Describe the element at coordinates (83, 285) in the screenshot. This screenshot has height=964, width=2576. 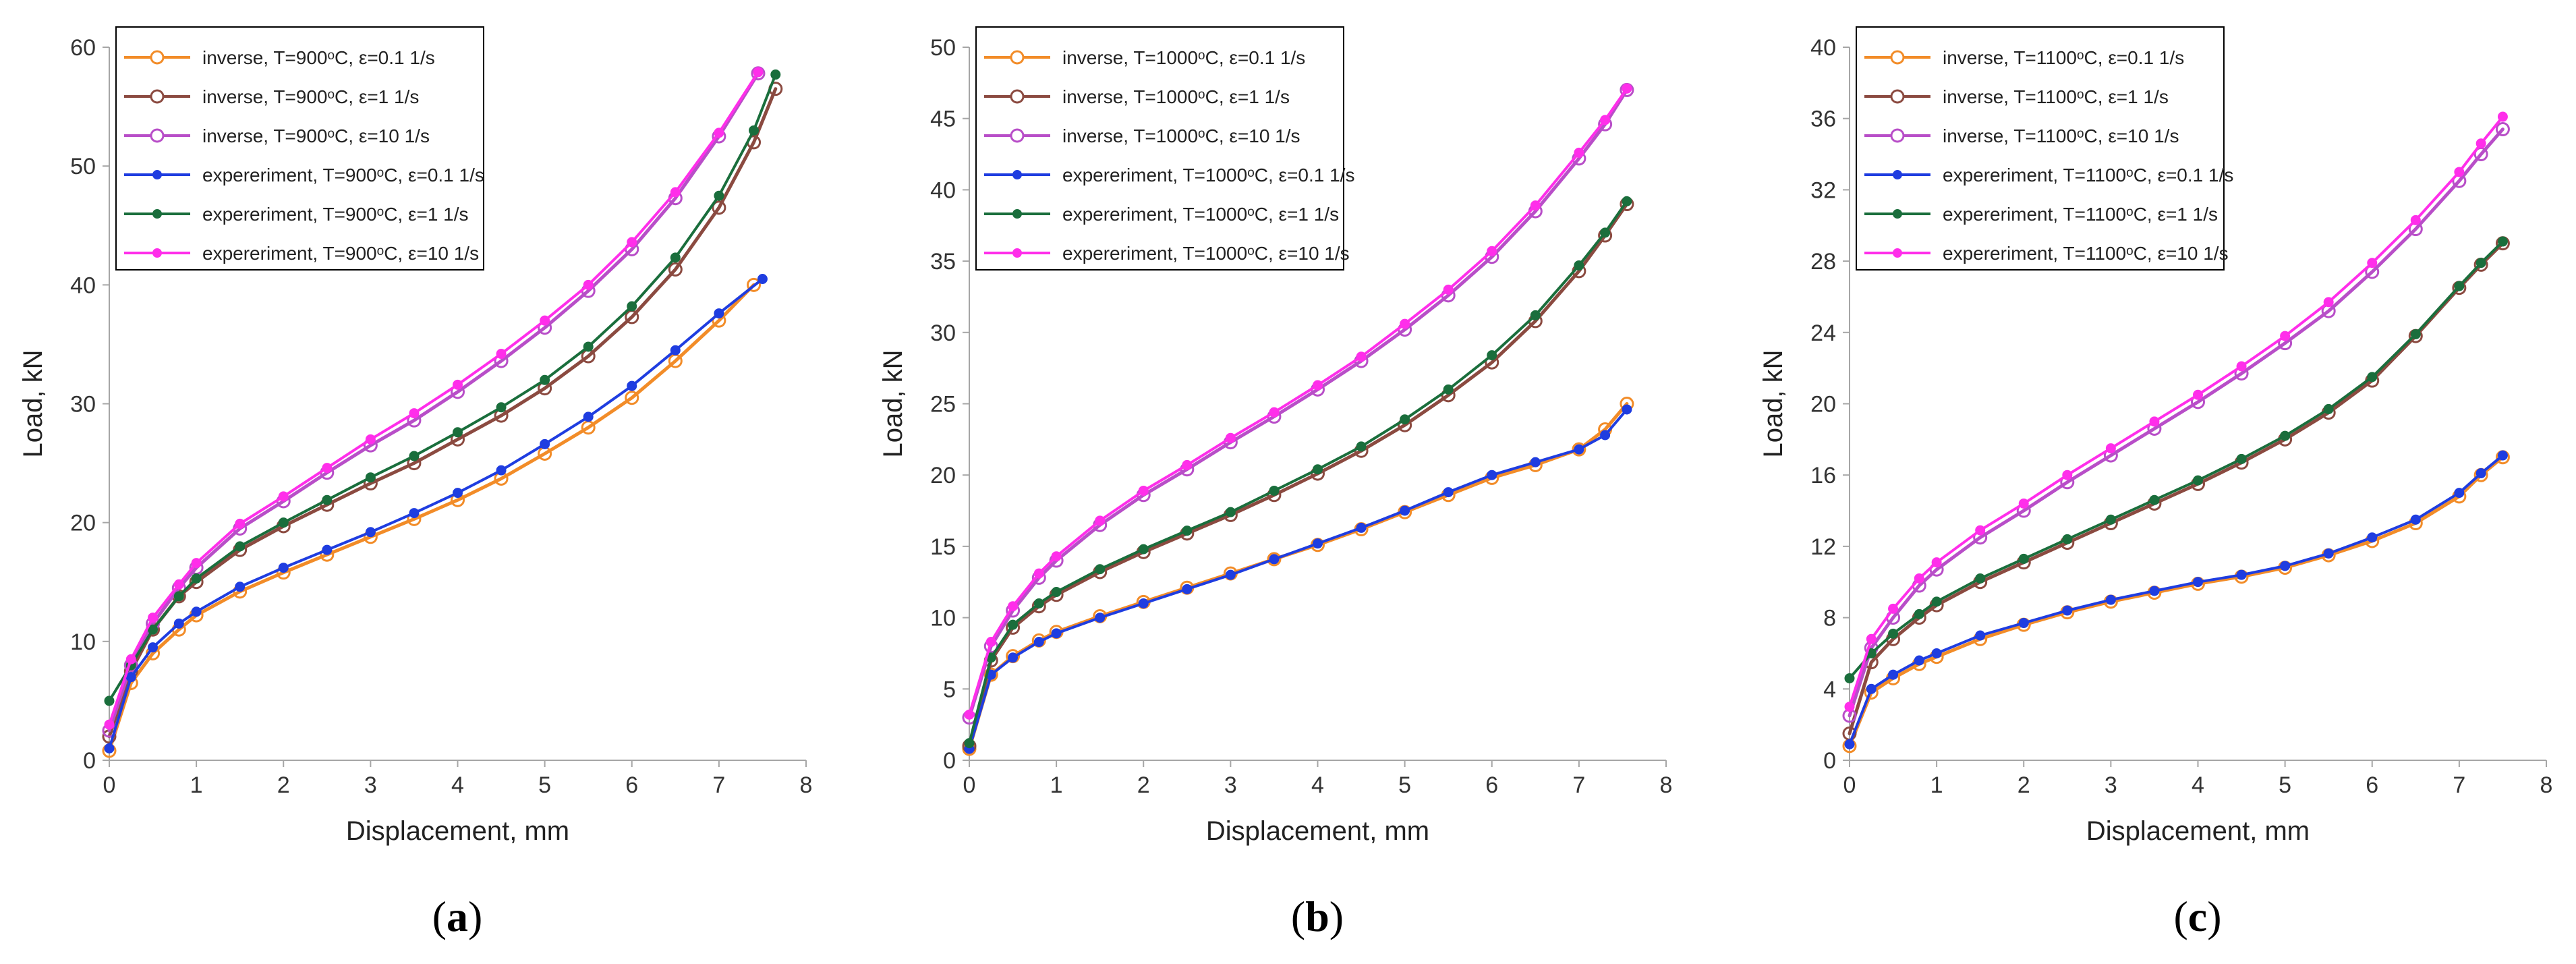
I see `y-tick-label: 40` at that location.